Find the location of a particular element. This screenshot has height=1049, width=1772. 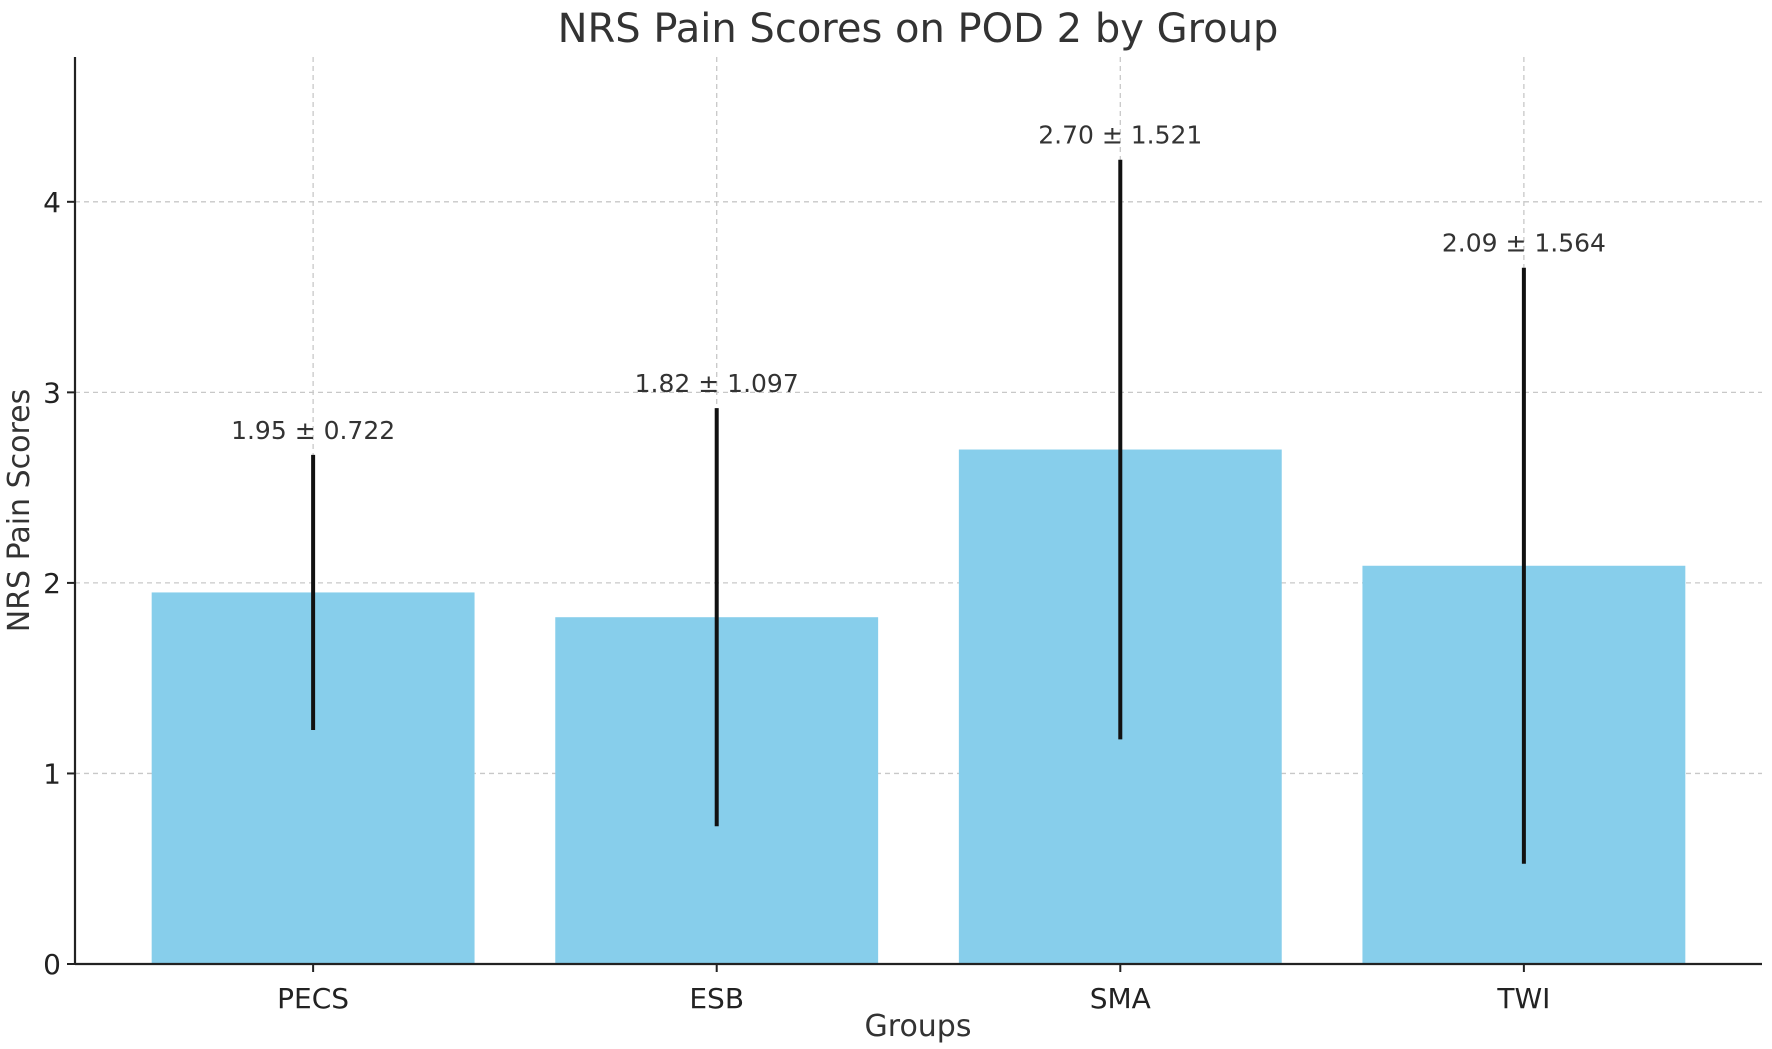

y-tick-label: 4 is located at coordinates (52, 202).